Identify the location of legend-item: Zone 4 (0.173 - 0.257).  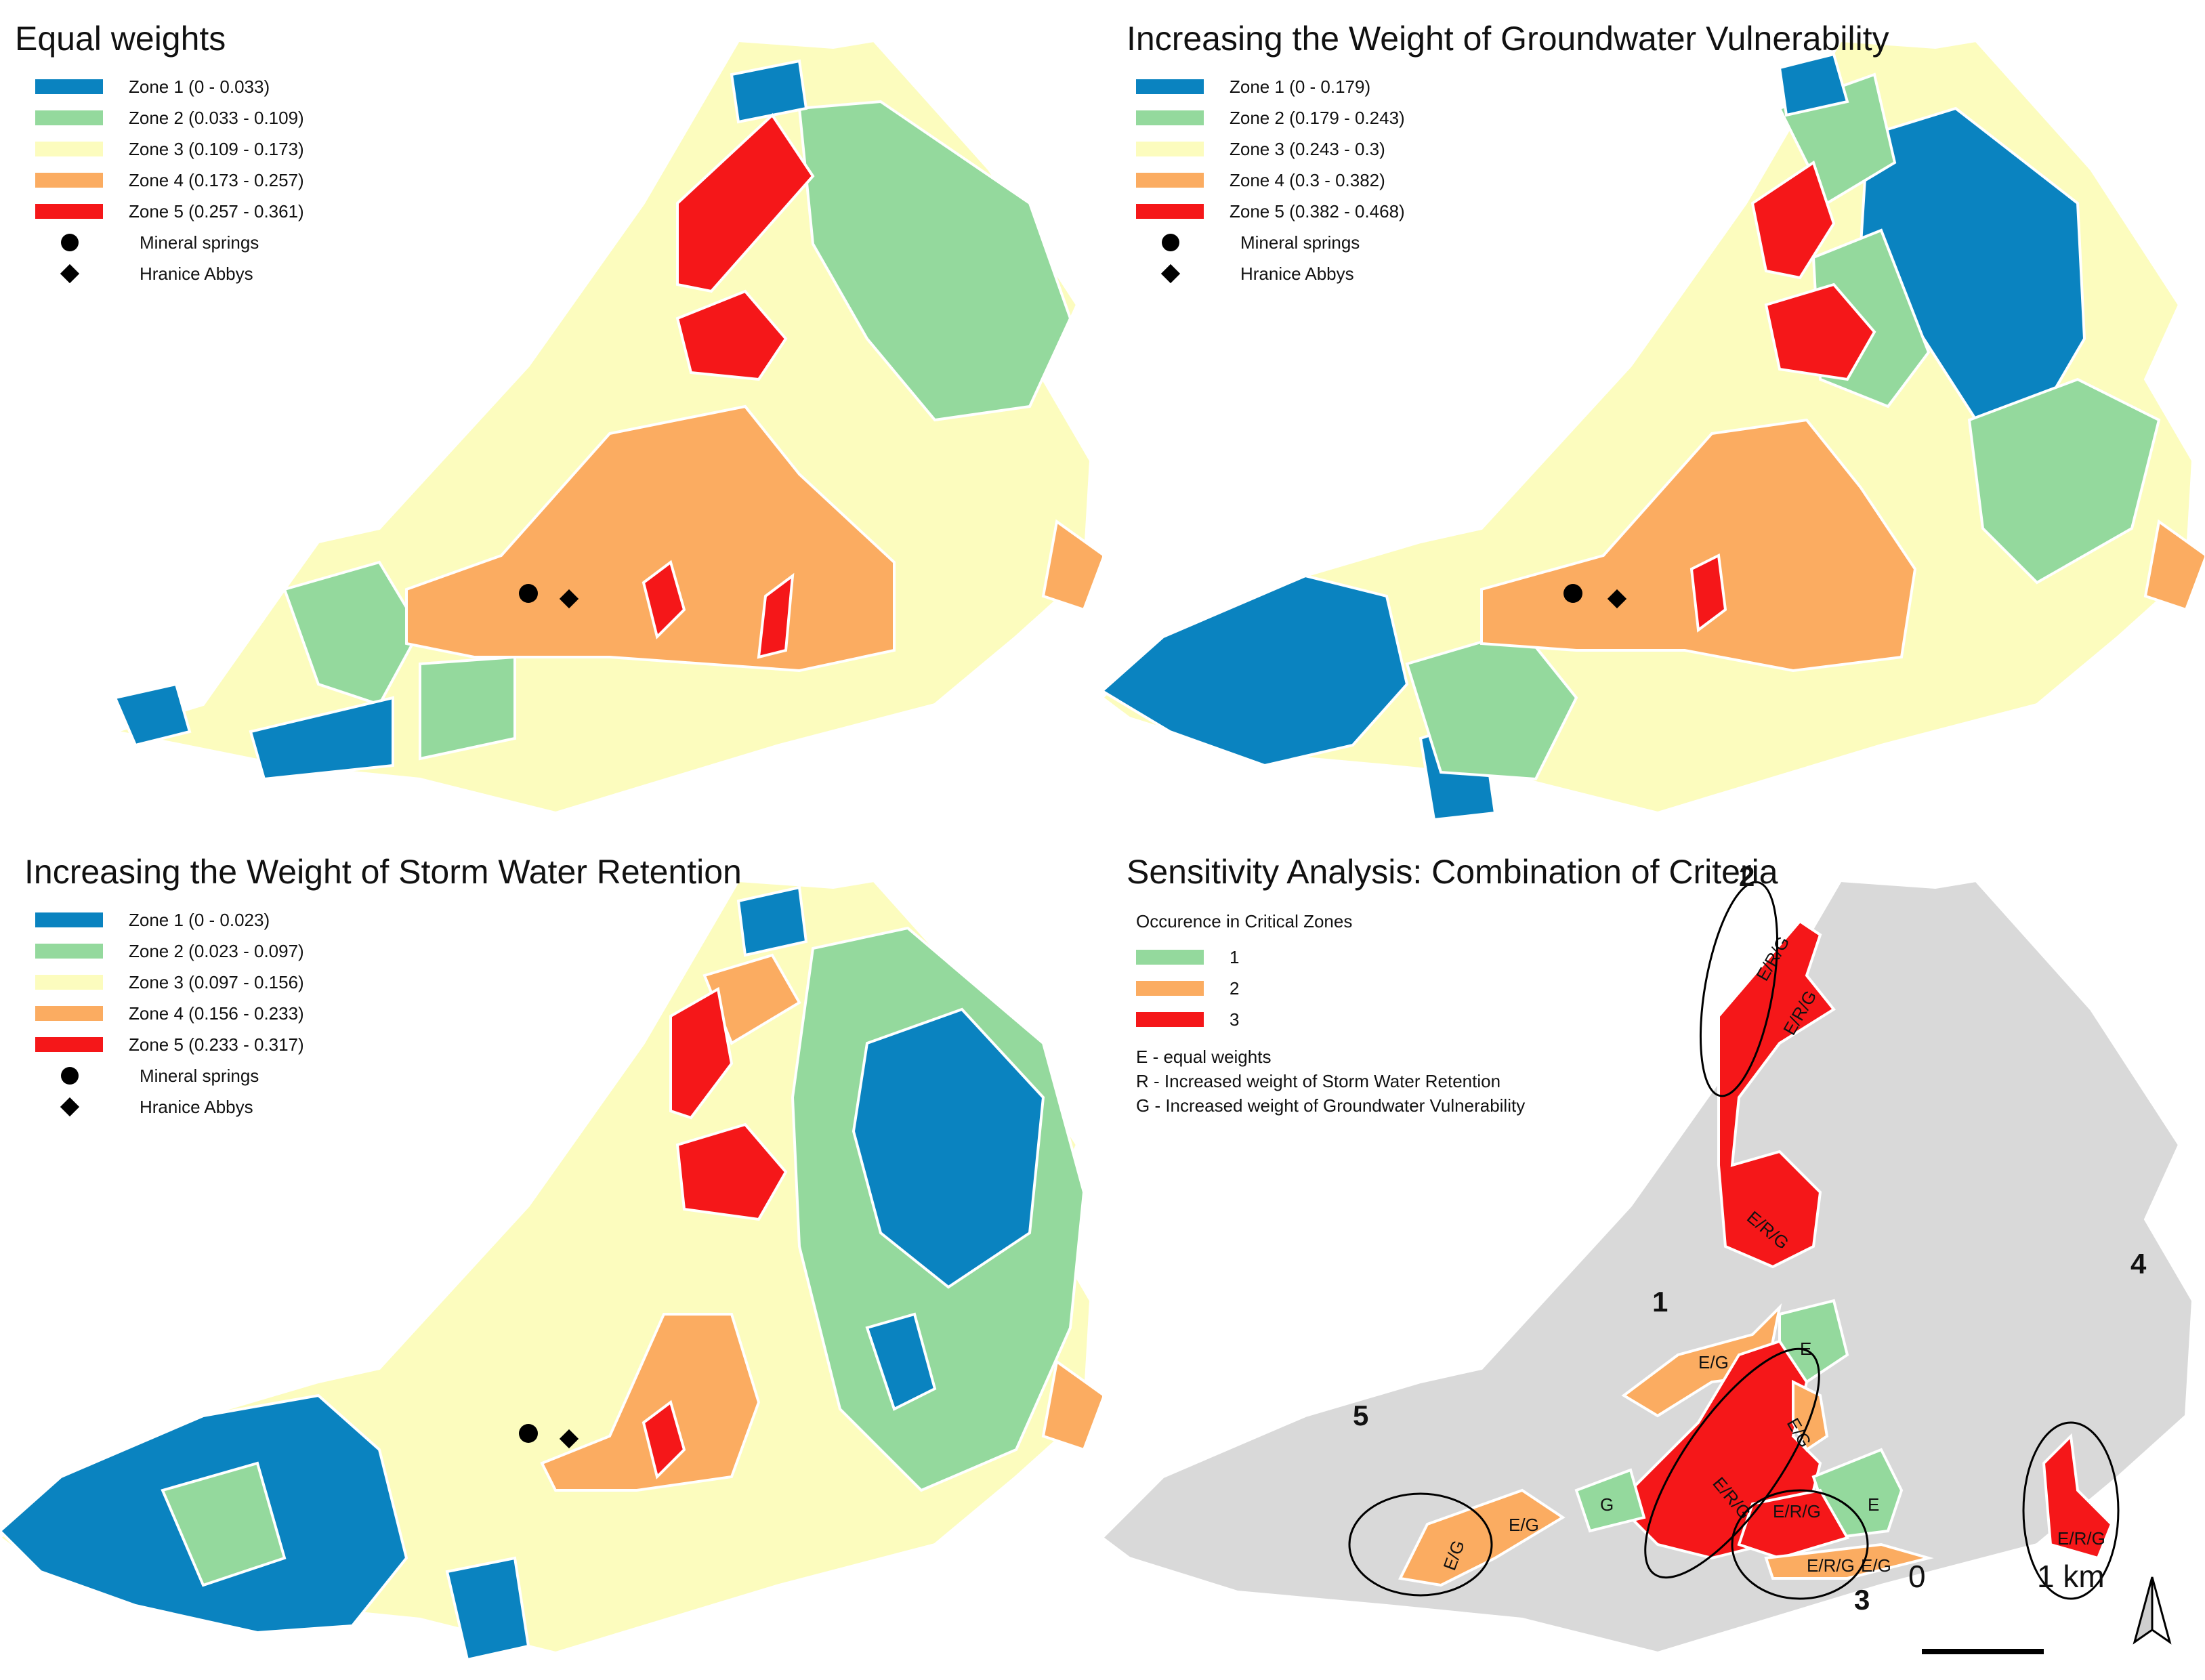
(169, 180).